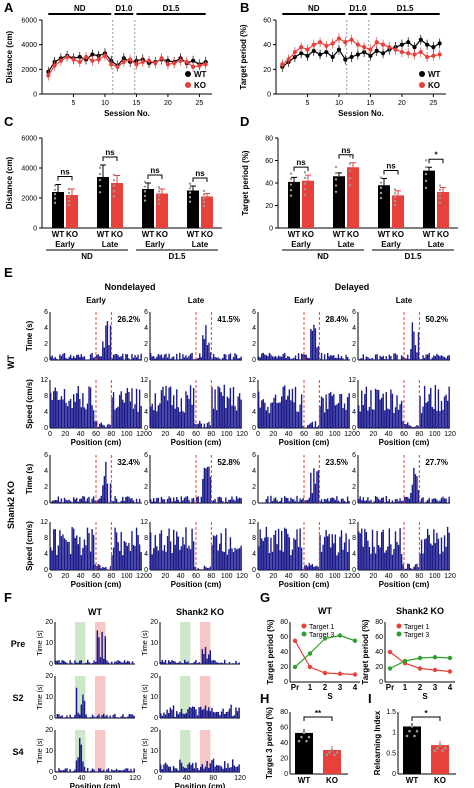  Describe the element at coordinates (154, 751) in the screenshot. I see `y-tick-label: 10` at that location.